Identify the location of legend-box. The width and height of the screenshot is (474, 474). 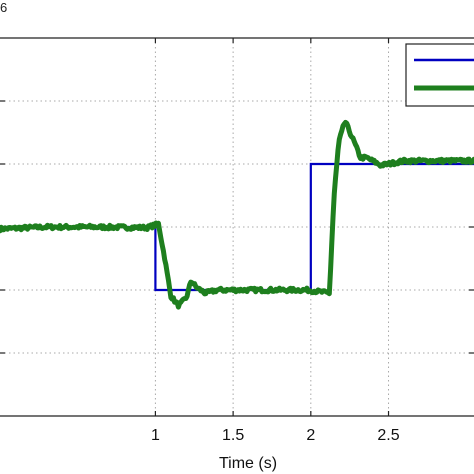
(439, 75).